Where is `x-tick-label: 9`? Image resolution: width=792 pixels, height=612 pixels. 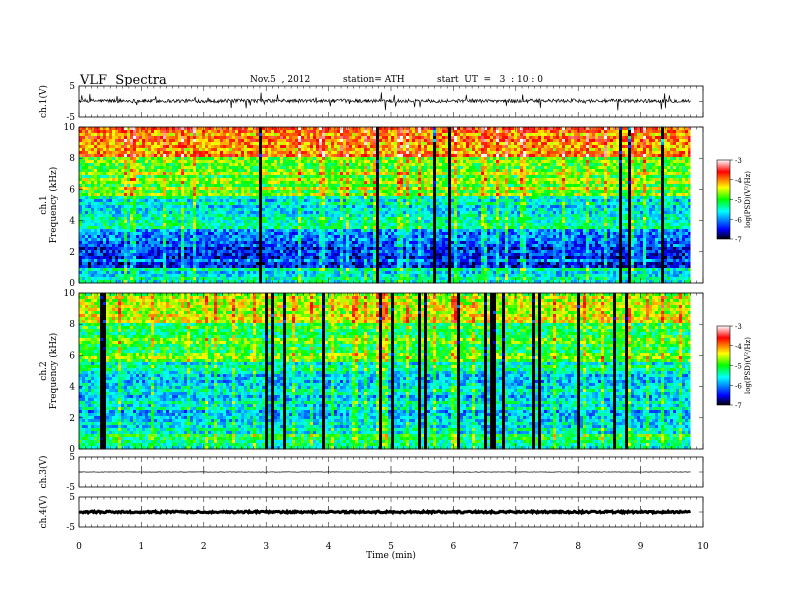 x-tick-label: 9 is located at coordinates (641, 547).